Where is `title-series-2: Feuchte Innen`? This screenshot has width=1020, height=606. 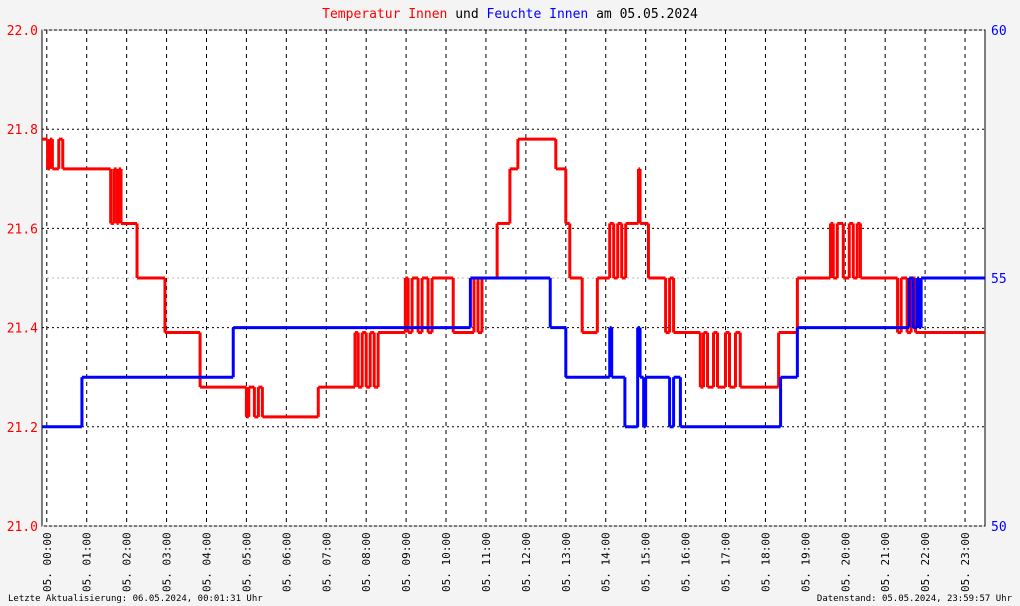 title-series-2: Feuchte Innen is located at coordinates (538, 14).